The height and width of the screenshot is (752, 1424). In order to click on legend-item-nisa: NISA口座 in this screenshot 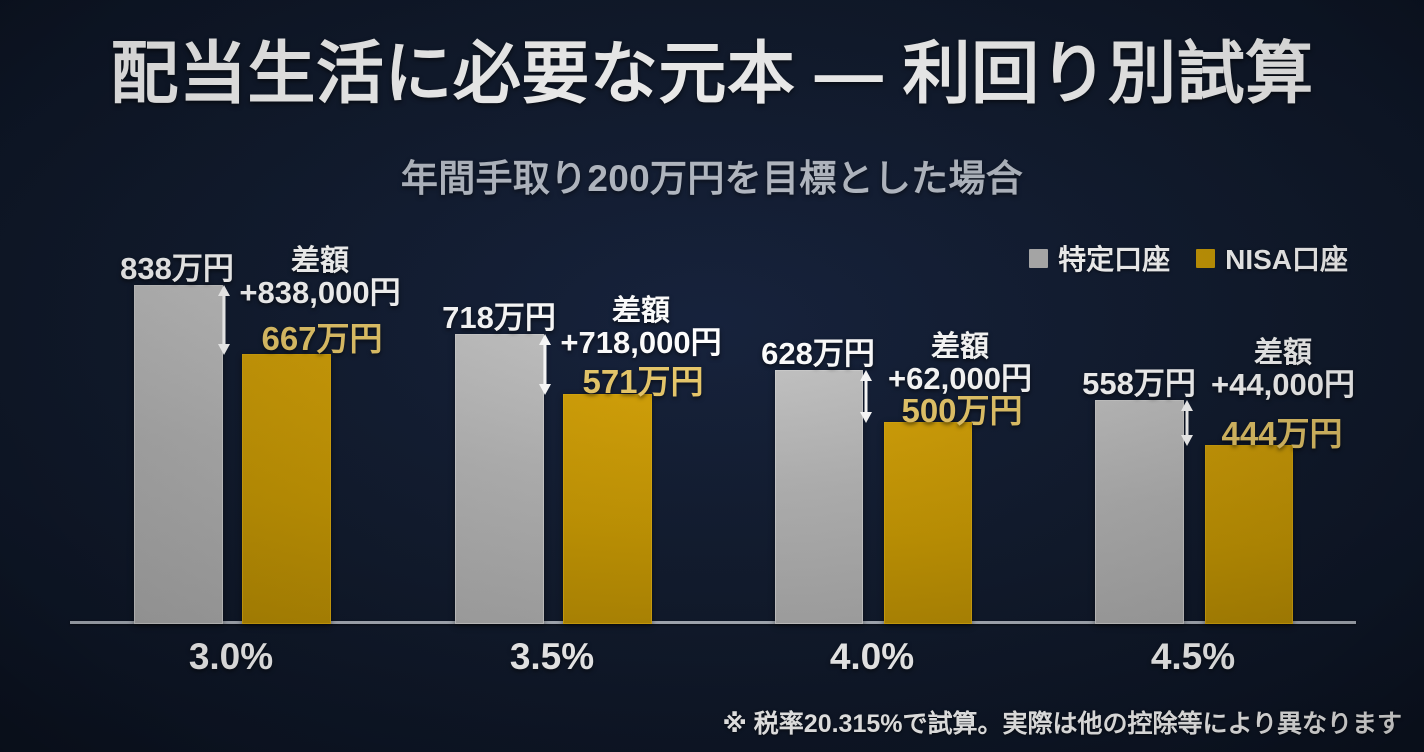, I will do `click(1272, 258)`.